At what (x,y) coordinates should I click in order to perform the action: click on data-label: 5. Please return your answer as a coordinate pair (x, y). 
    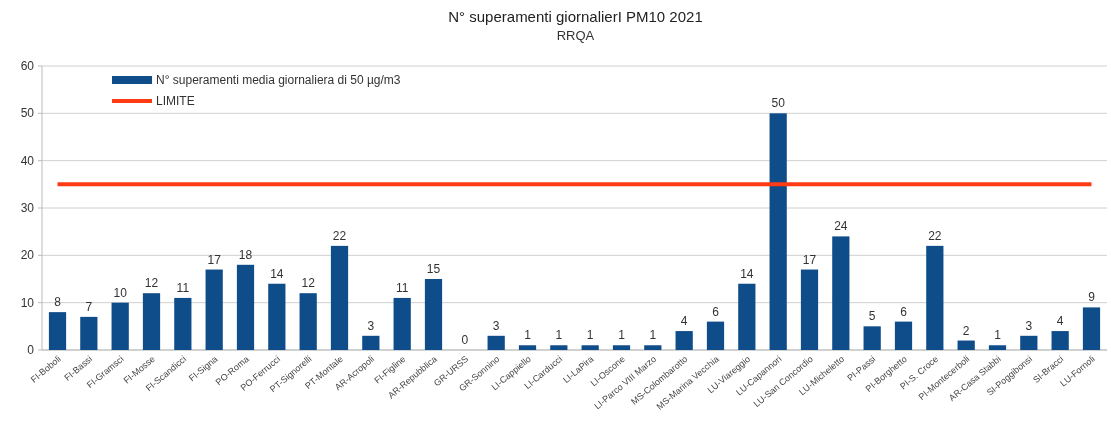
    Looking at the image, I should click on (872, 316).